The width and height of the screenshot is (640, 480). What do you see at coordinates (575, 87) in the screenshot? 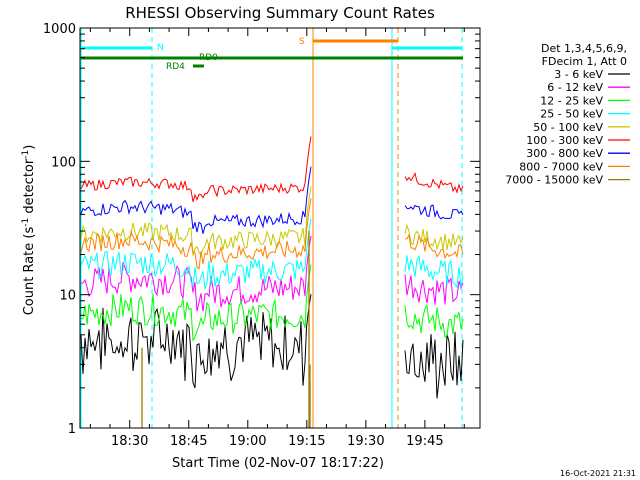
I see `legend-entry-label: 6 - 12 keV` at bounding box center [575, 87].